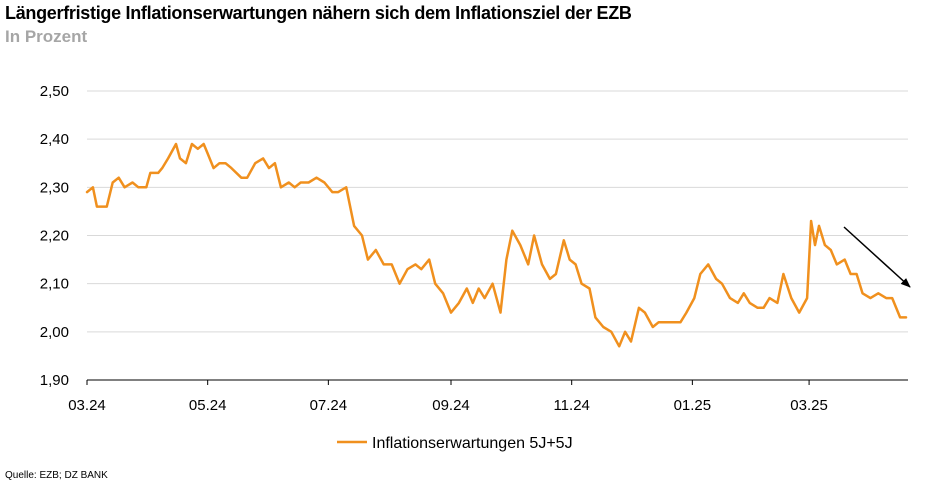 Image resolution: width=941 pixels, height=493 pixels. What do you see at coordinates (451, 405) in the screenshot?
I see `x-tick-label: 09.24` at bounding box center [451, 405].